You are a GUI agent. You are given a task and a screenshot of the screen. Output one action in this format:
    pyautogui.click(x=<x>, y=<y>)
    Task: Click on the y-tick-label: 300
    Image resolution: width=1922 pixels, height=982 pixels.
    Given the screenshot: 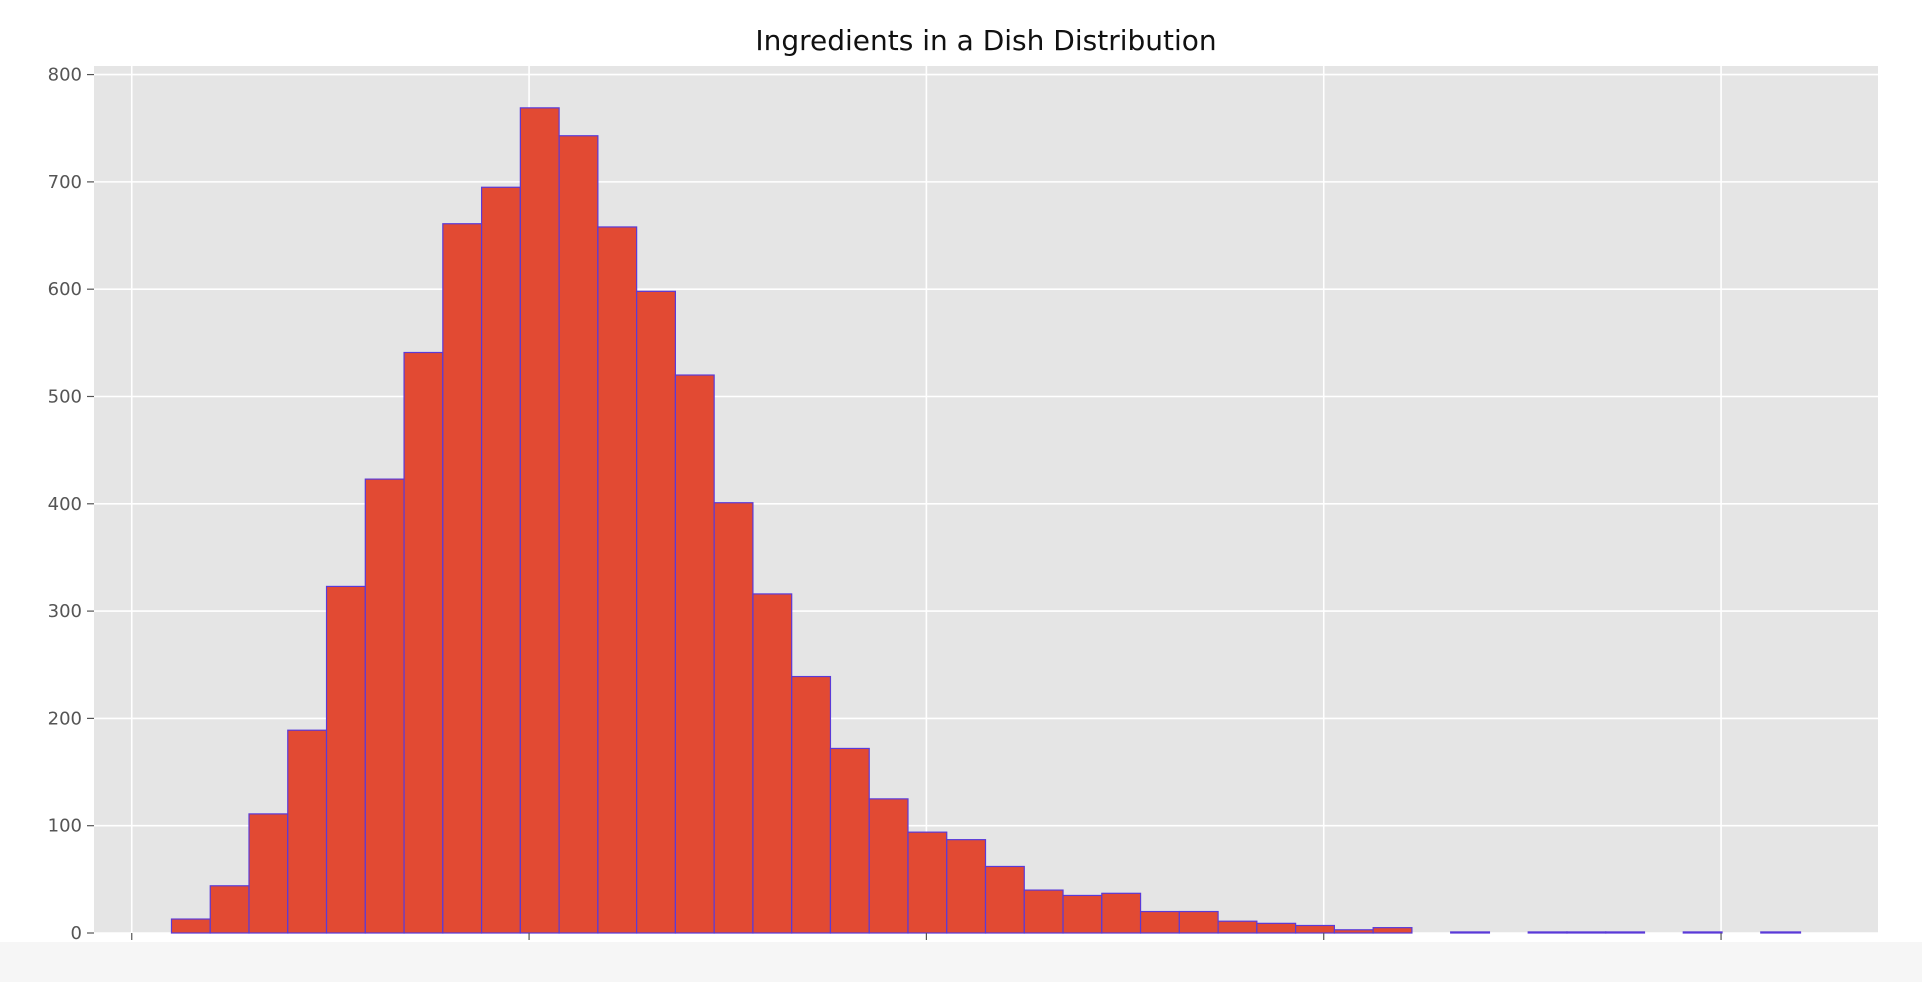 What is the action you would take?
    pyautogui.click(x=65, y=611)
    